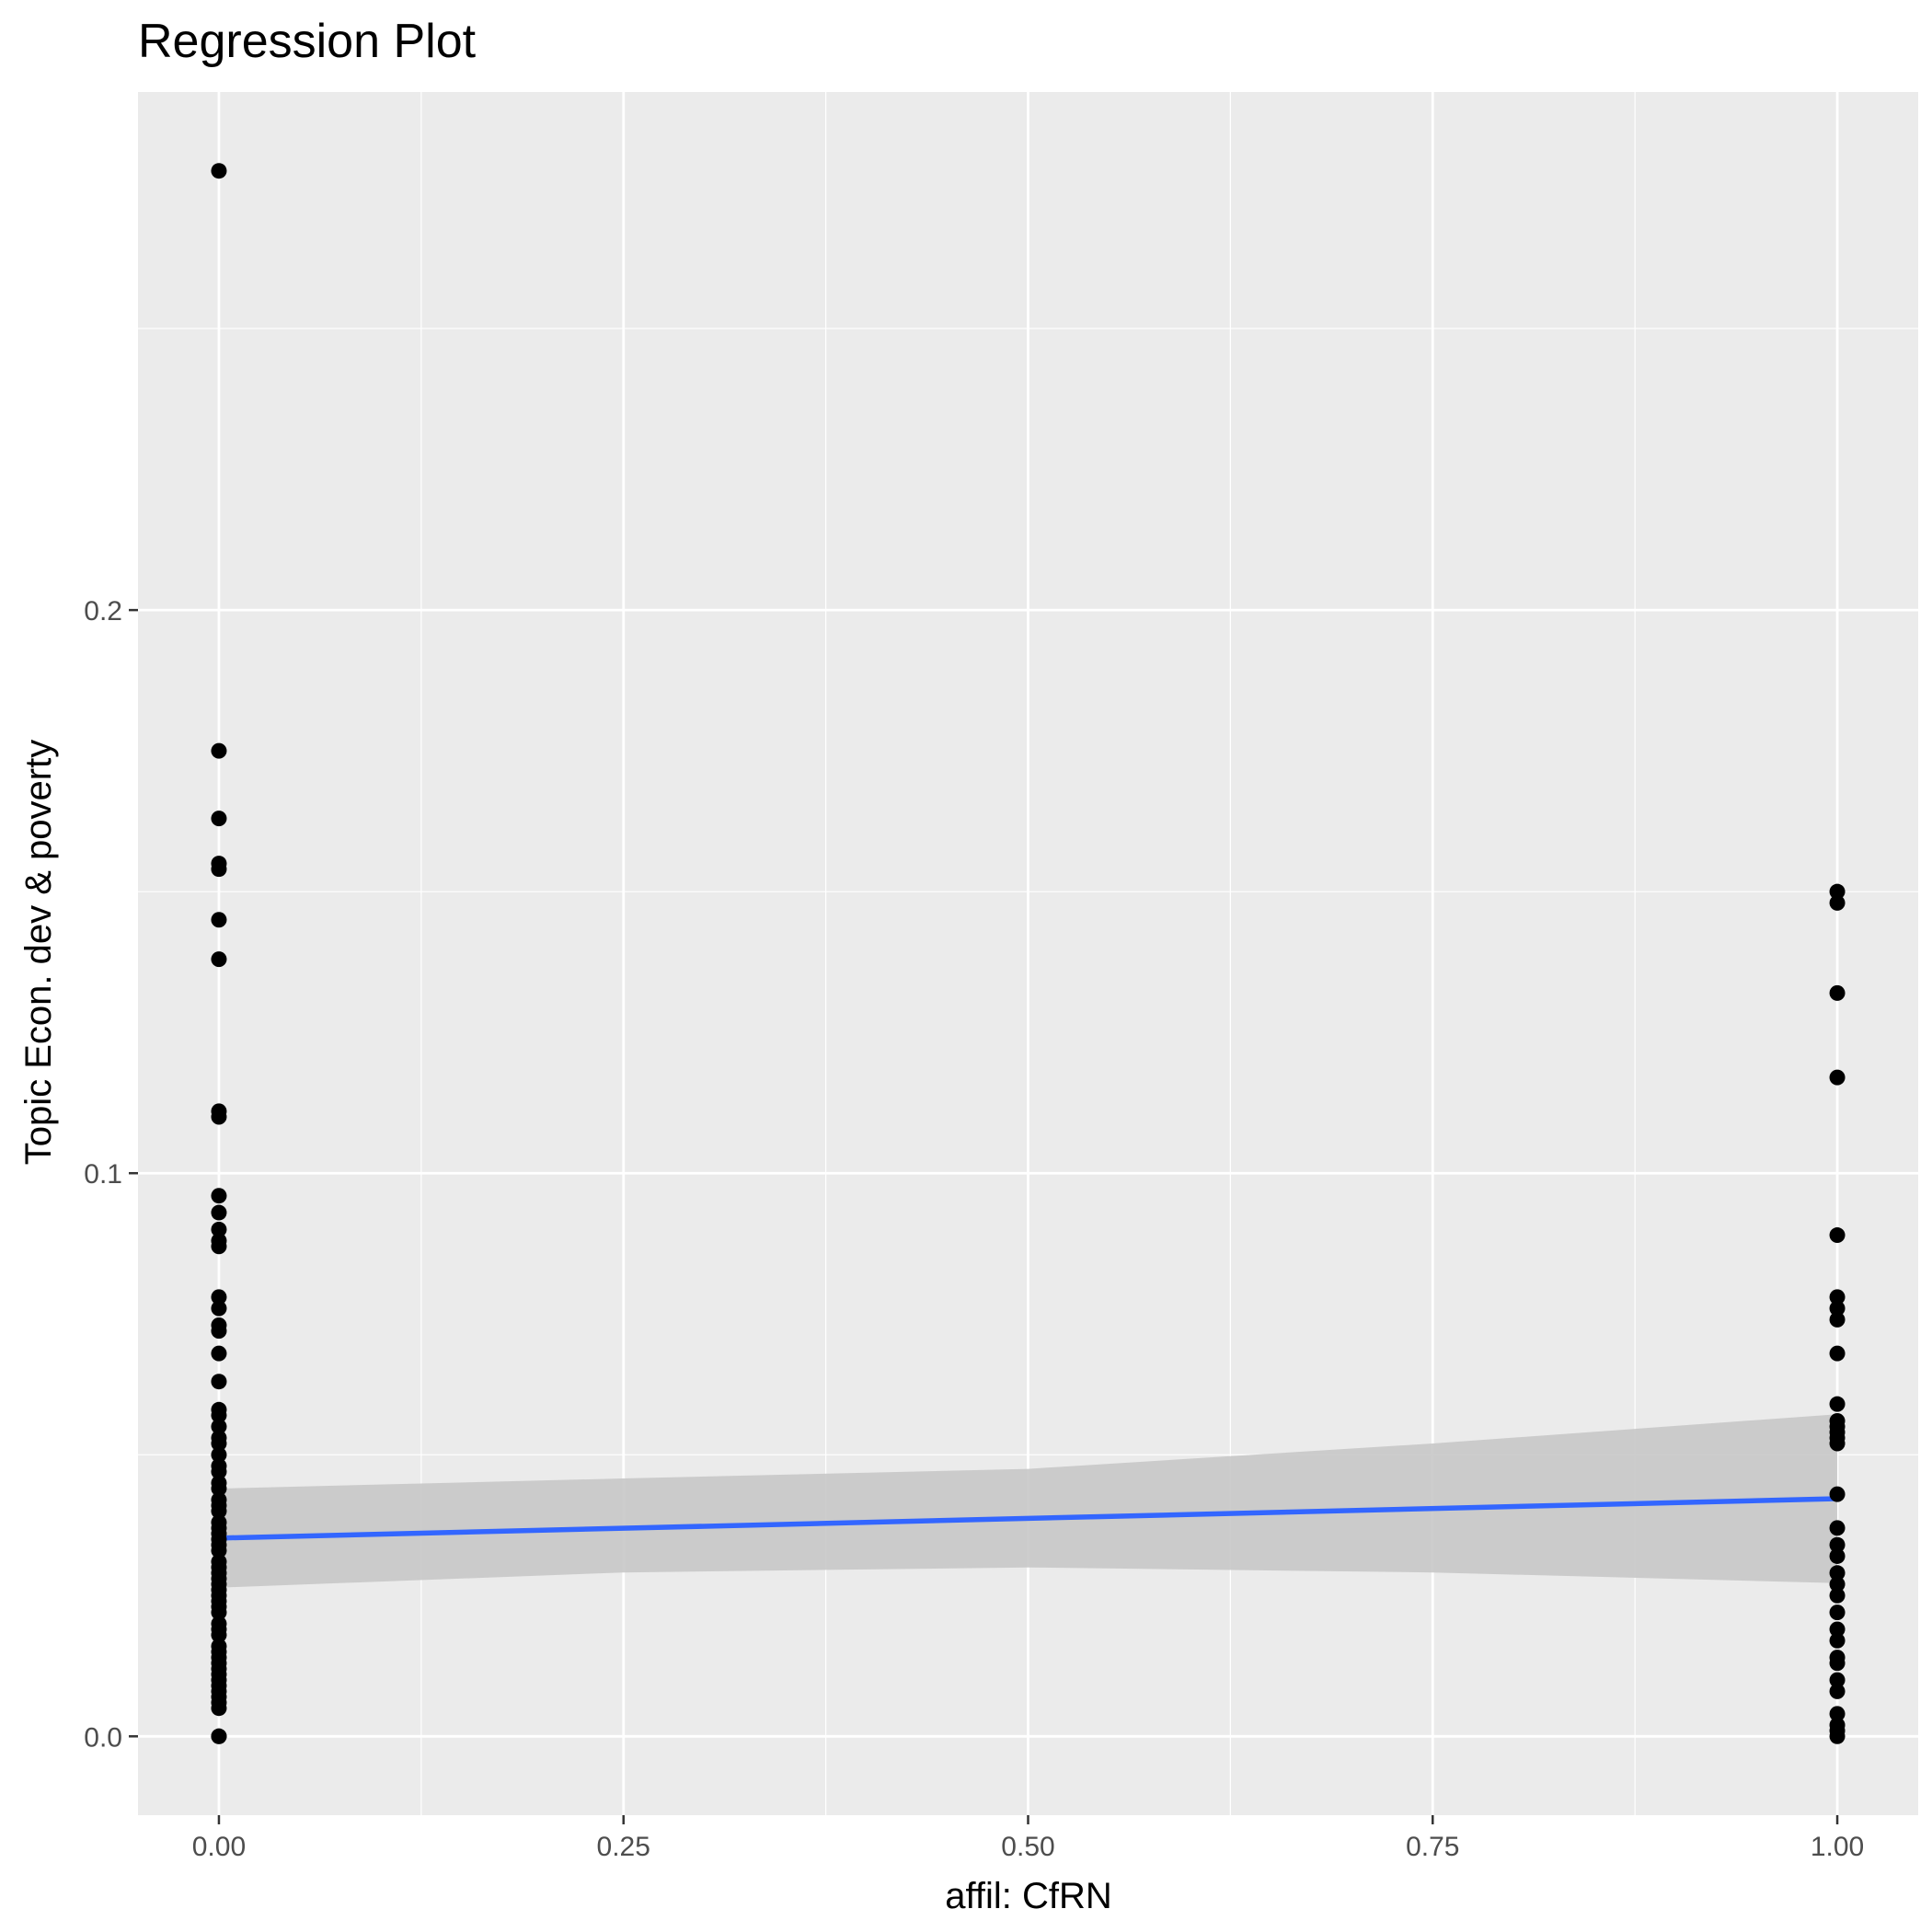 This screenshot has height=1932, width=1932. I want to click on x-tick-label: 0.25, so click(623, 1847).